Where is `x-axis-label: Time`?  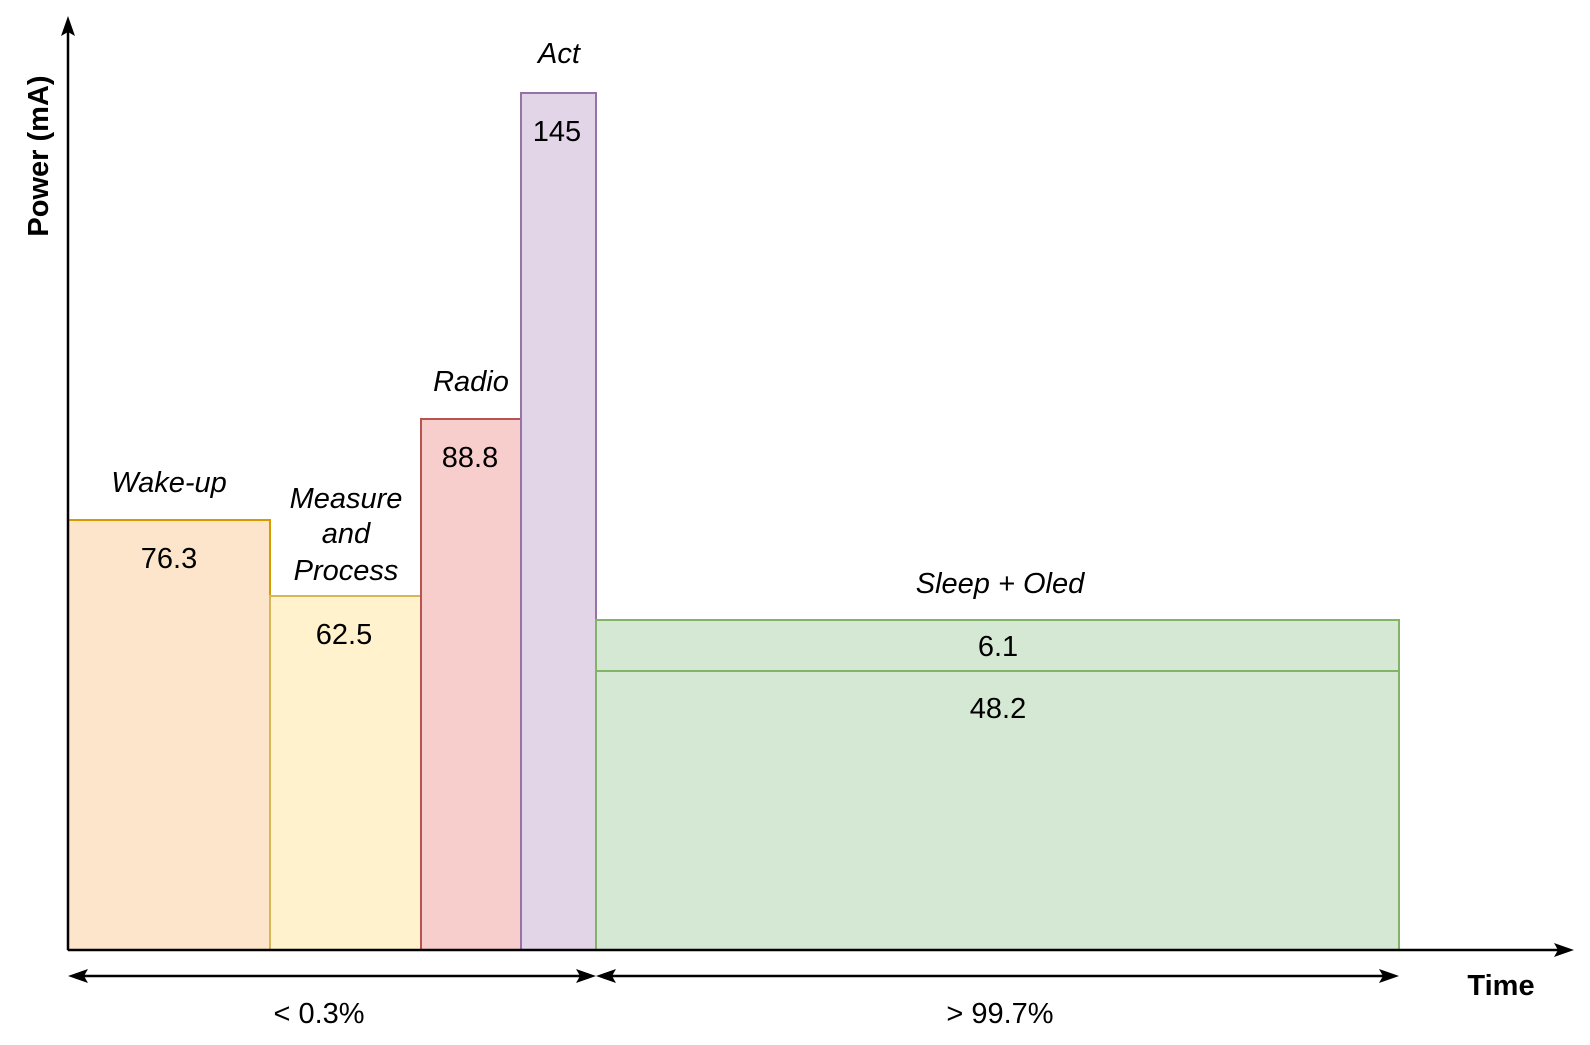
x-axis-label: Time is located at coordinates (1500, 986).